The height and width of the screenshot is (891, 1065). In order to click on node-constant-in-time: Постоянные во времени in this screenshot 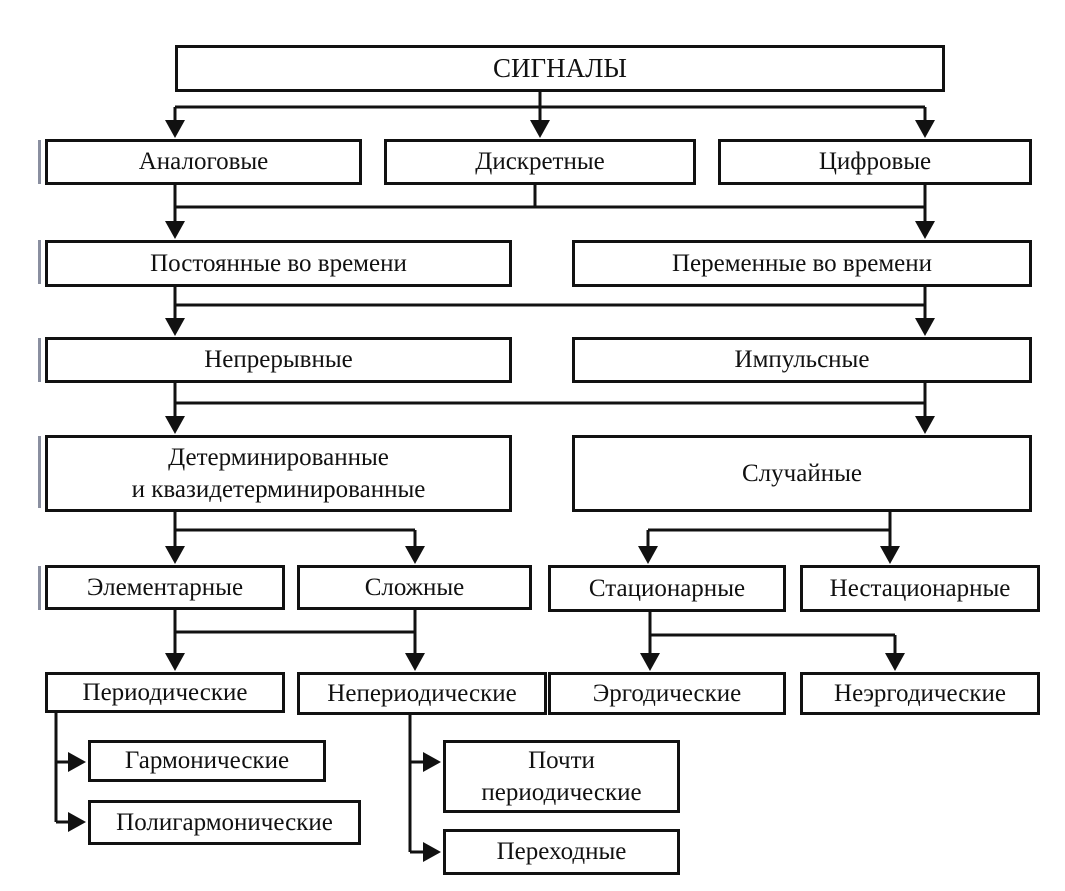, I will do `click(278, 263)`.